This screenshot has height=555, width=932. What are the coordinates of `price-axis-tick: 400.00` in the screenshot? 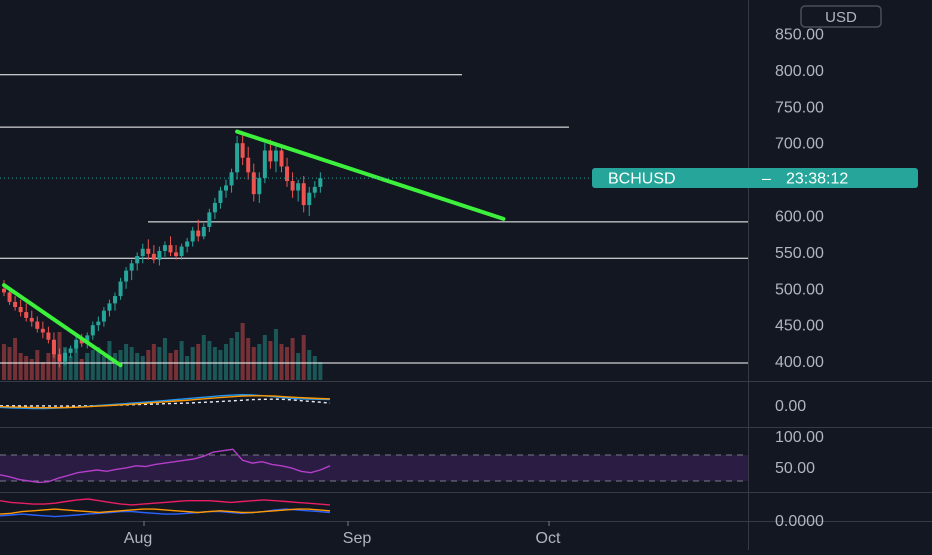 It's located at (799, 362).